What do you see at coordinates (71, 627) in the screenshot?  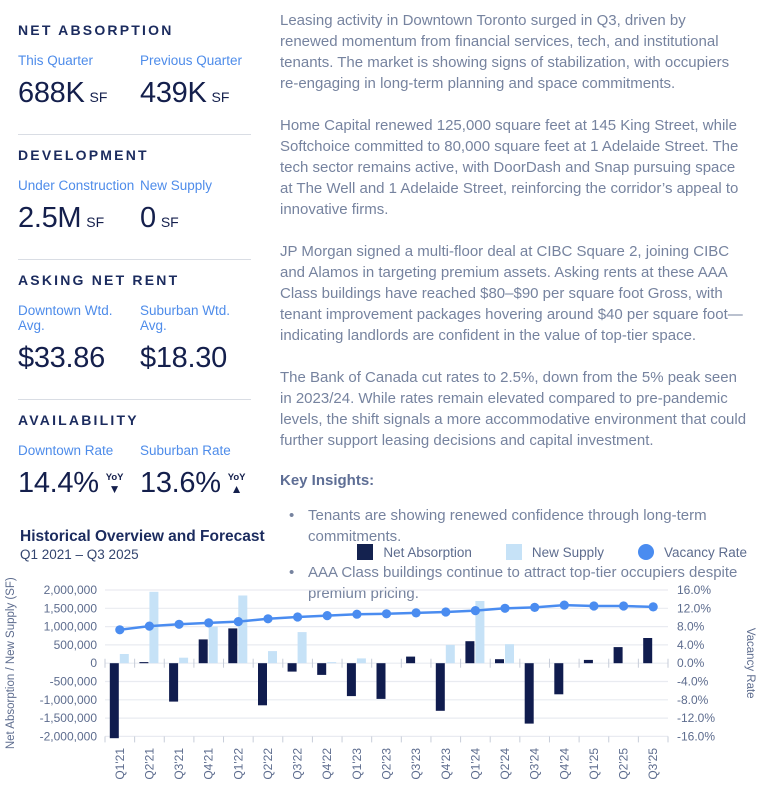 I see `svg-text: 1,000,000` at bounding box center [71, 627].